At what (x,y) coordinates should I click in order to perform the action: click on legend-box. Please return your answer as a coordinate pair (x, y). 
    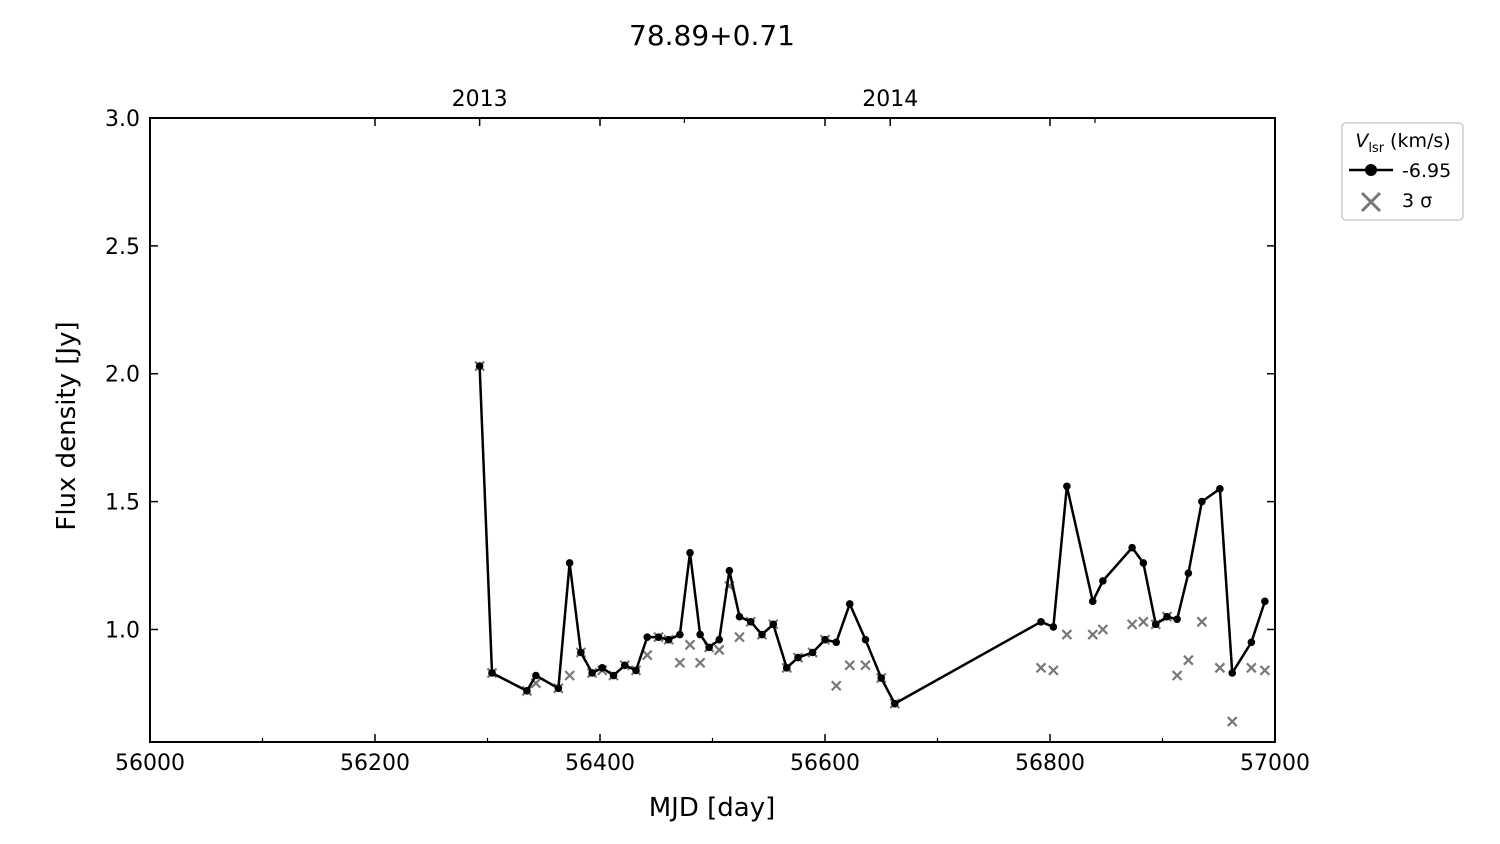
    Looking at the image, I should click on (1402, 171).